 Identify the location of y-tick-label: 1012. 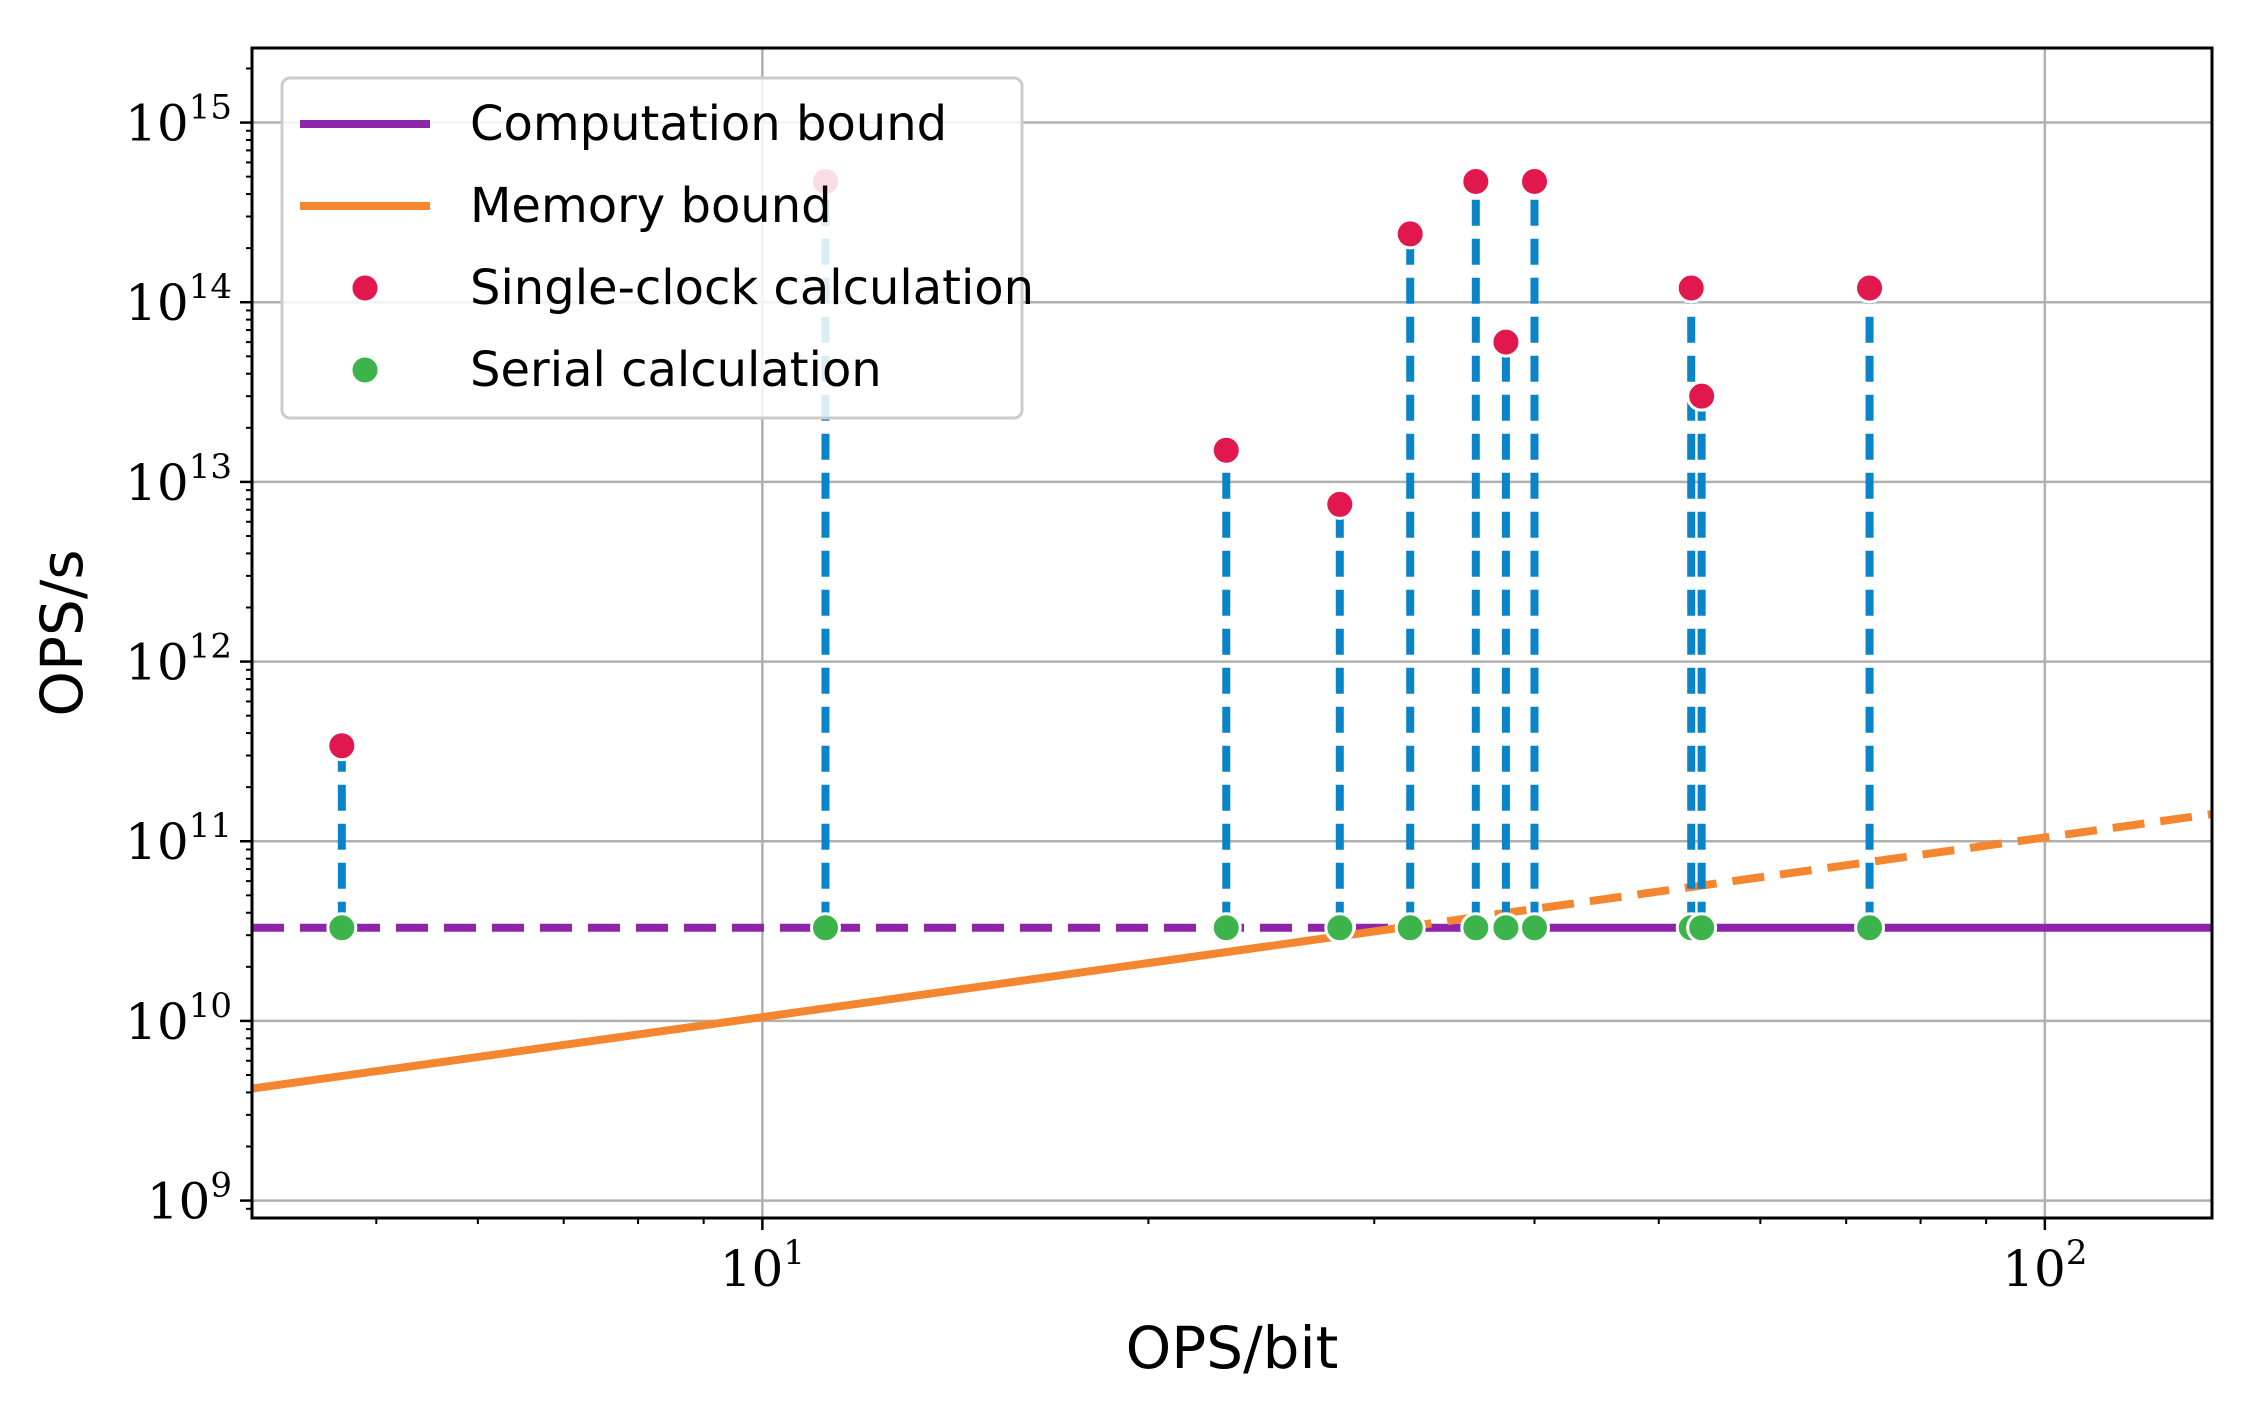
(178, 659).